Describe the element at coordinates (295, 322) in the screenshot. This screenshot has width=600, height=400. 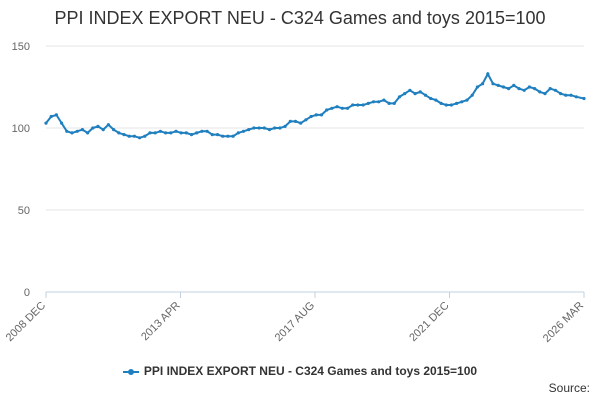
I see `x-tick-label: 2017 AUG` at that location.